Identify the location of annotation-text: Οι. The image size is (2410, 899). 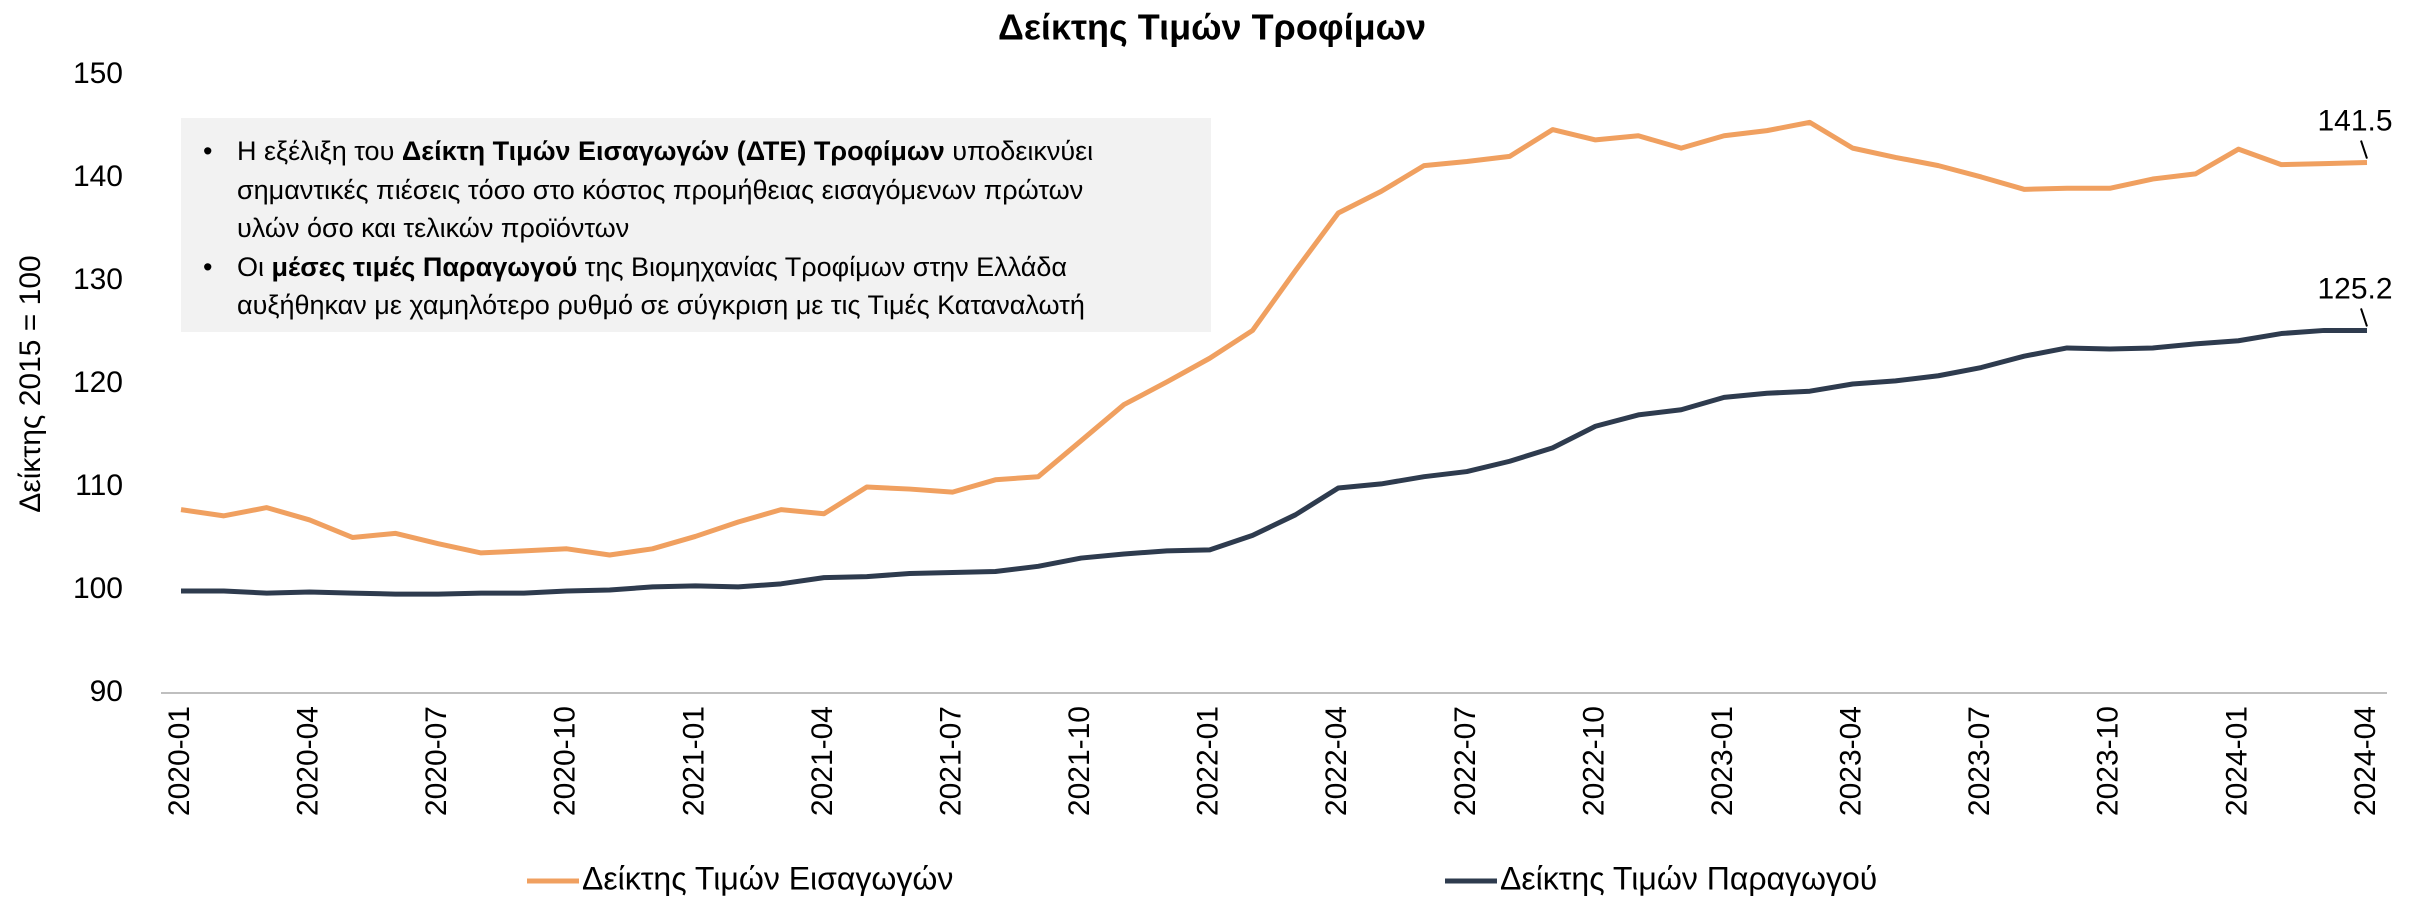
(254, 266).